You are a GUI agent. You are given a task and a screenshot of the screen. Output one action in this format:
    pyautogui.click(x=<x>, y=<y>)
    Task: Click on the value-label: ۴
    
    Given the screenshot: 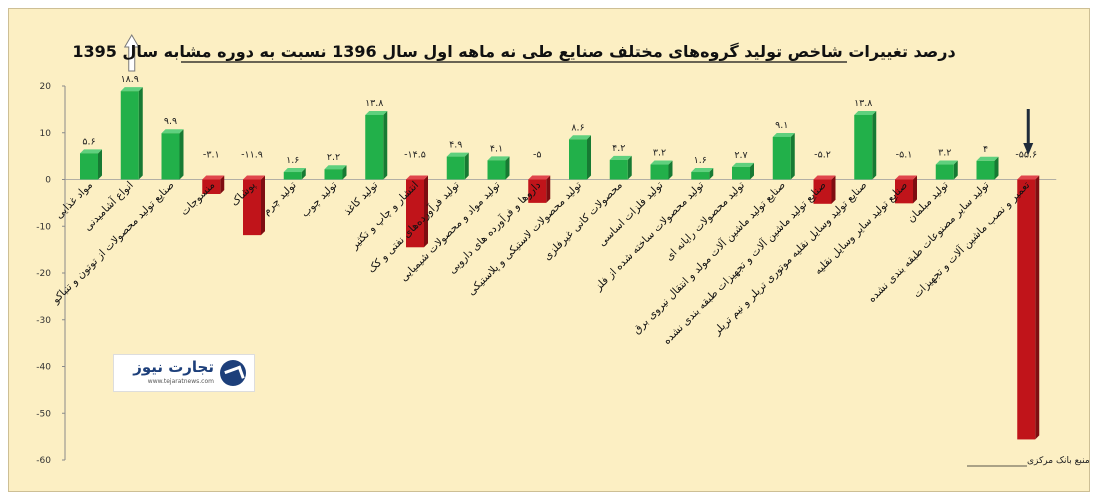 What is the action you would take?
    pyautogui.click(x=985, y=149)
    